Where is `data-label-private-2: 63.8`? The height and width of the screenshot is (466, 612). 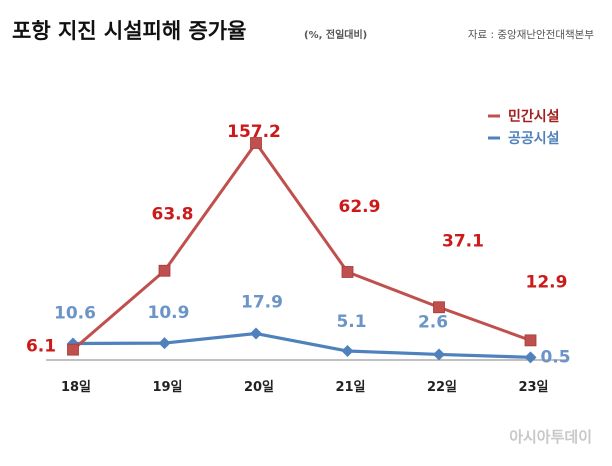 data-label-private-2: 63.8 is located at coordinates (173, 215).